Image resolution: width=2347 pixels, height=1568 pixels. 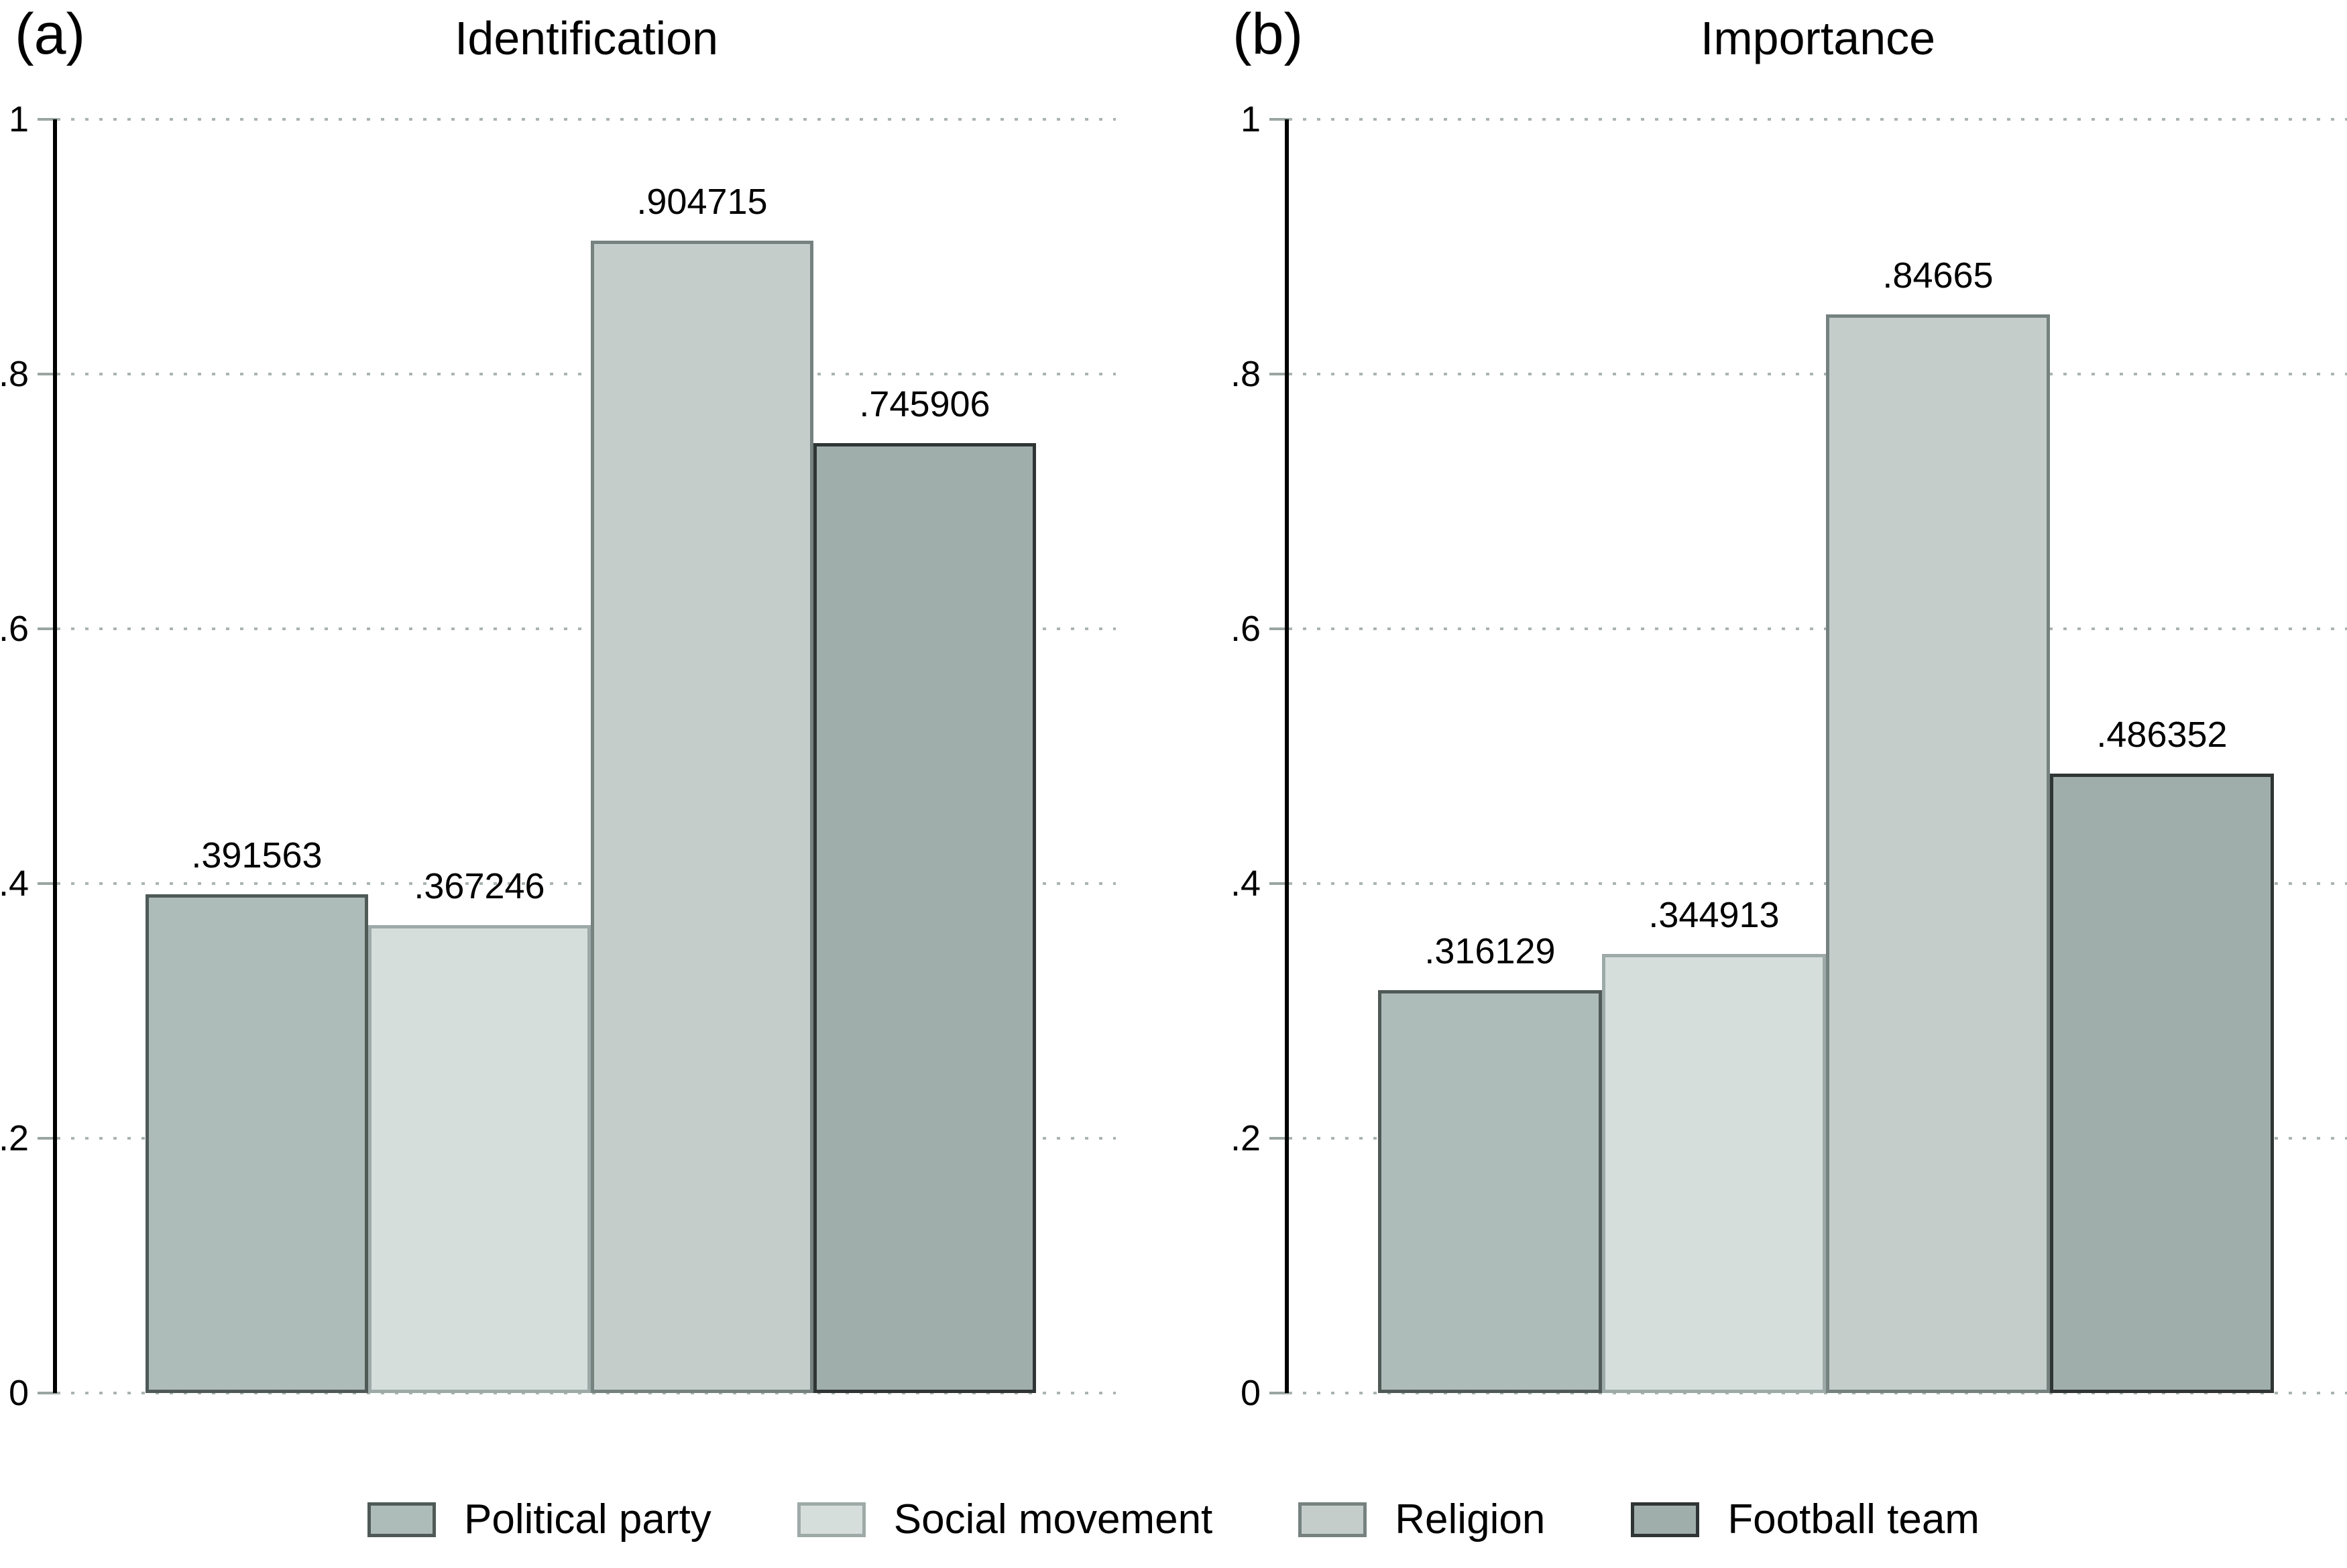 I want to click on value-label-religion: .904715, so click(x=702, y=202).